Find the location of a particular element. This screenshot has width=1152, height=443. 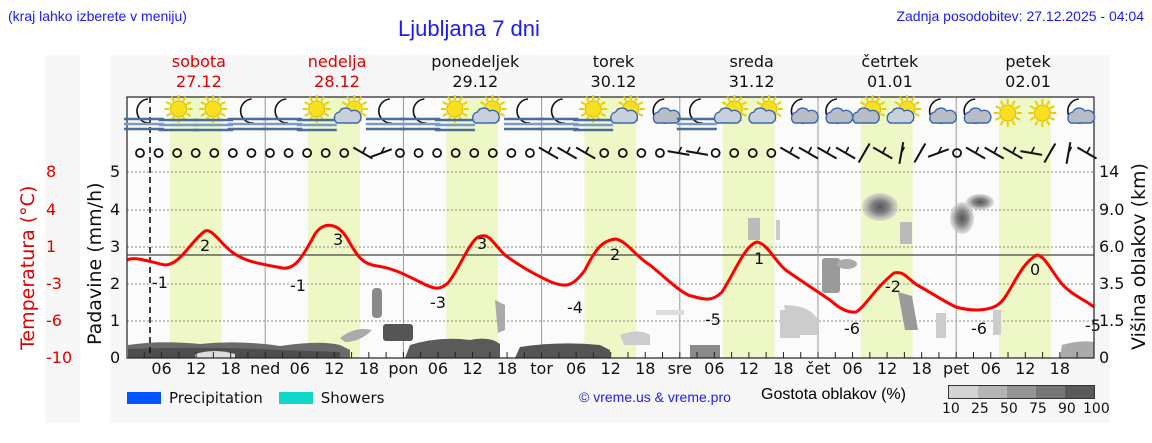

cloud-density-scale is located at coordinates (1021, 392).